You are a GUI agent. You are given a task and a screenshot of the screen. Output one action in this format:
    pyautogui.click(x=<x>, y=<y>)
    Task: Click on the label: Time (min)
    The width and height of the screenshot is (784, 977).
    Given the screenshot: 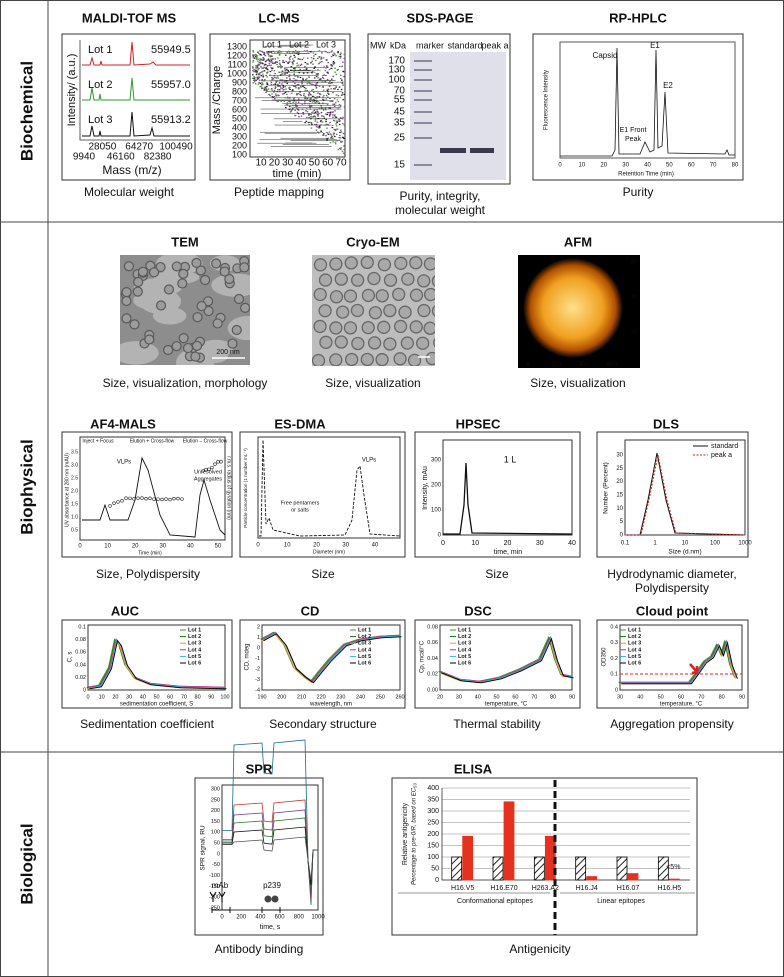 What is the action you would take?
    pyautogui.click(x=150, y=553)
    